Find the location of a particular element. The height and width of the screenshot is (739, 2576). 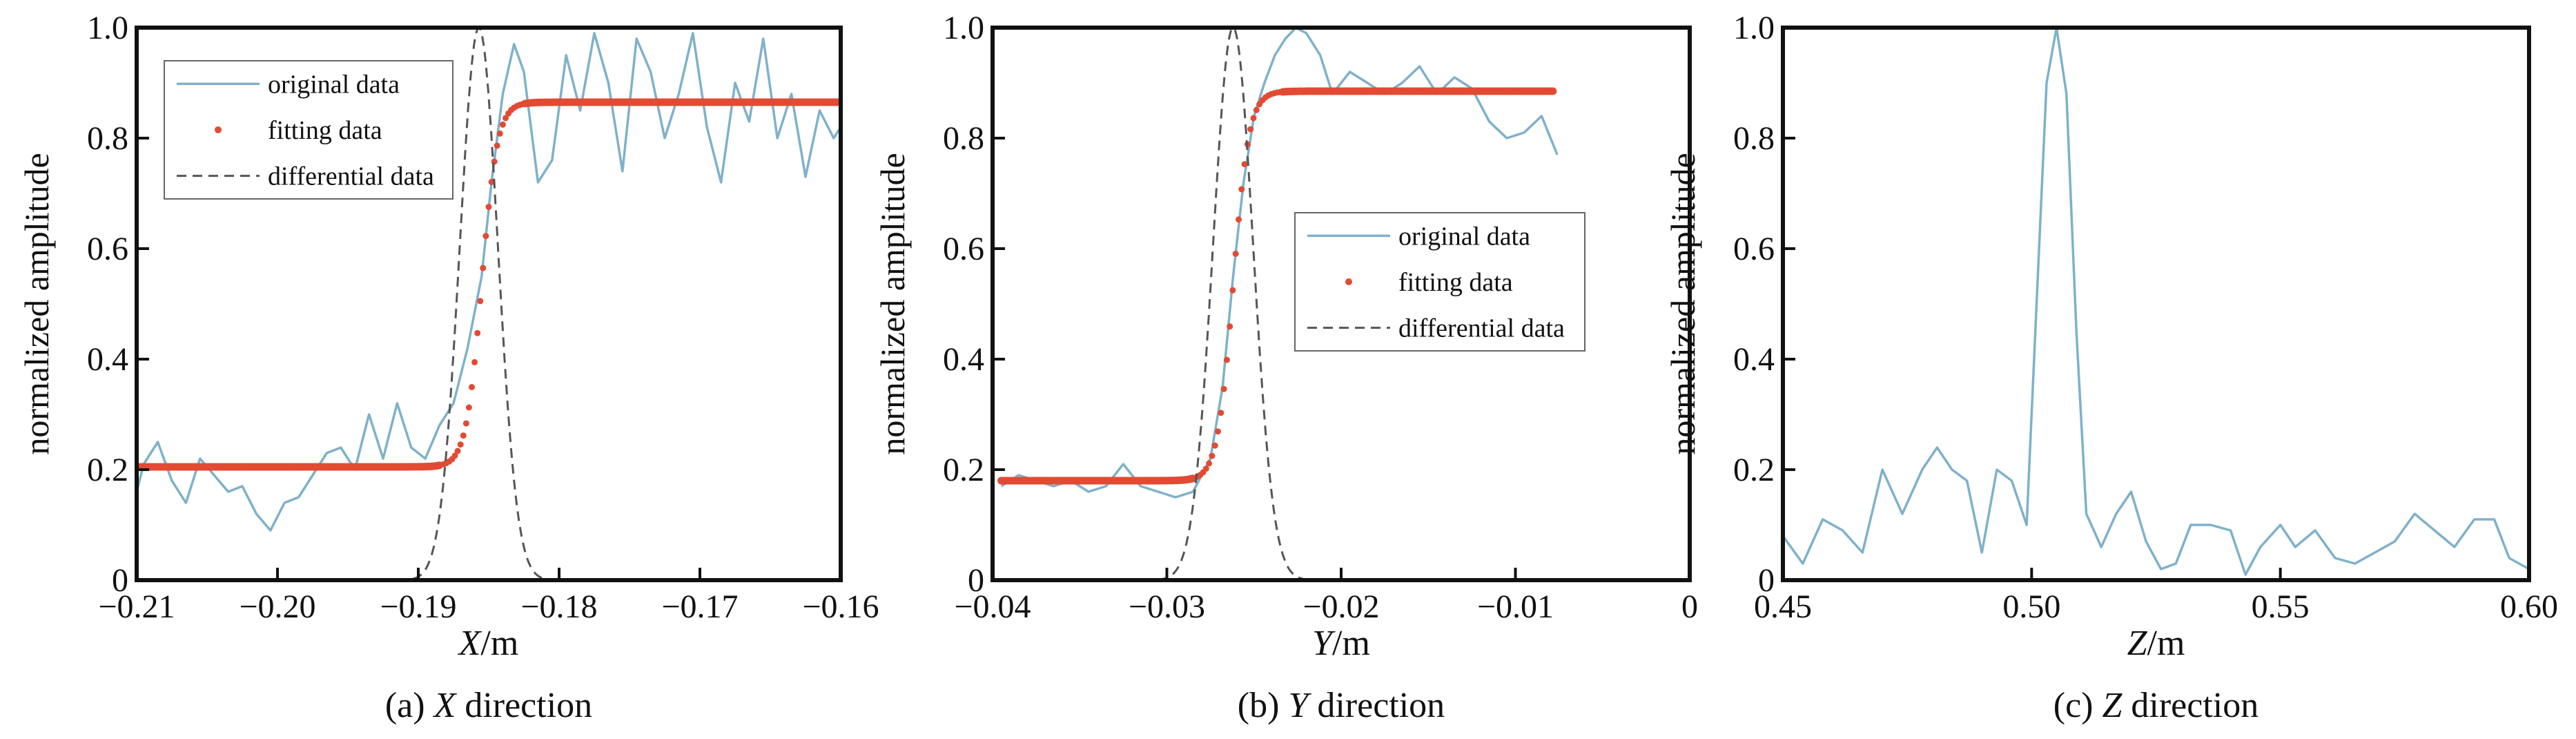

x-tick-label: −0.17 is located at coordinates (699, 606).